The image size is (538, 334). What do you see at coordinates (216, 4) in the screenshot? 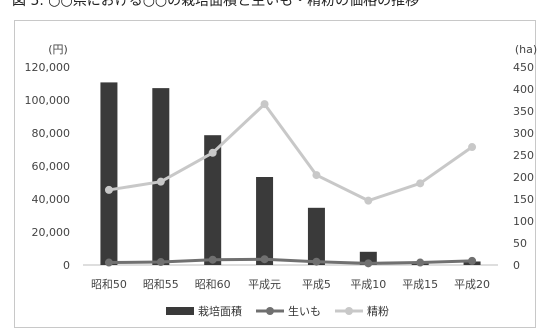
I see `figure-title-text: 図 5. ○○県における○○の栽培面積と生いも・精粉の価格の推移` at bounding box center [216, 4].